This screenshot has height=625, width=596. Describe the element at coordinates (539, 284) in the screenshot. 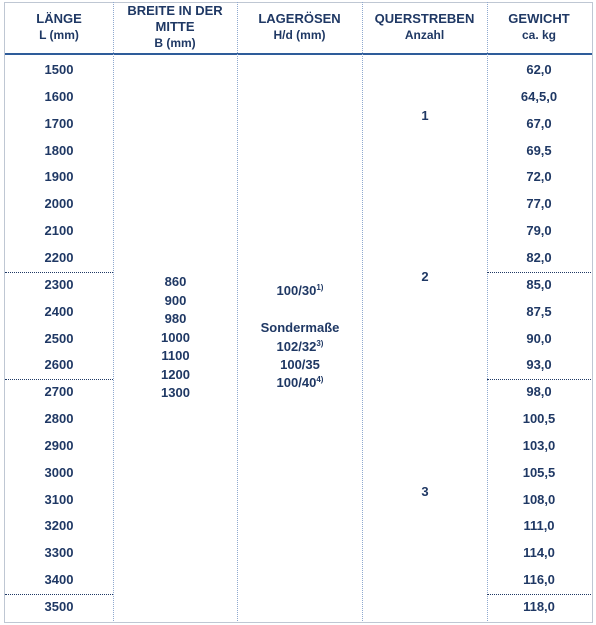

I see `weight: 85,0` at that location.